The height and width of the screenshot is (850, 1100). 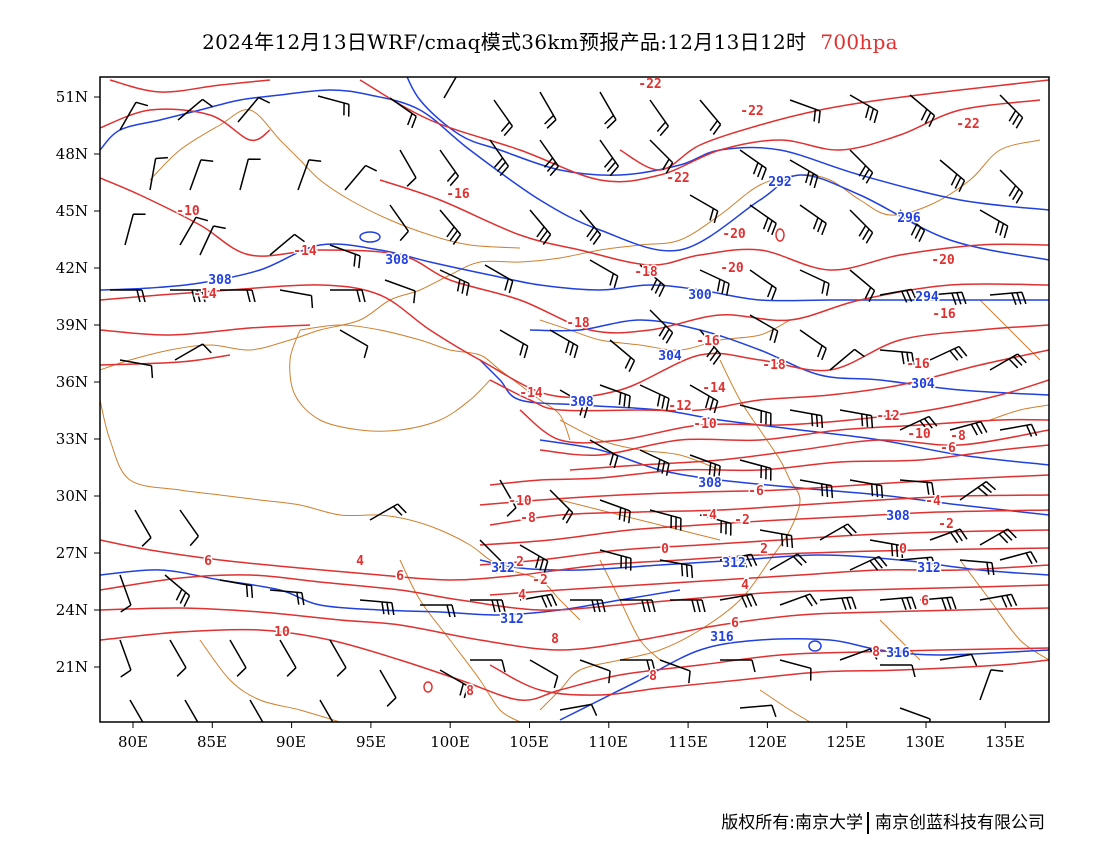 I want to click on lat-label: 48N, so click(x=71, y=154).